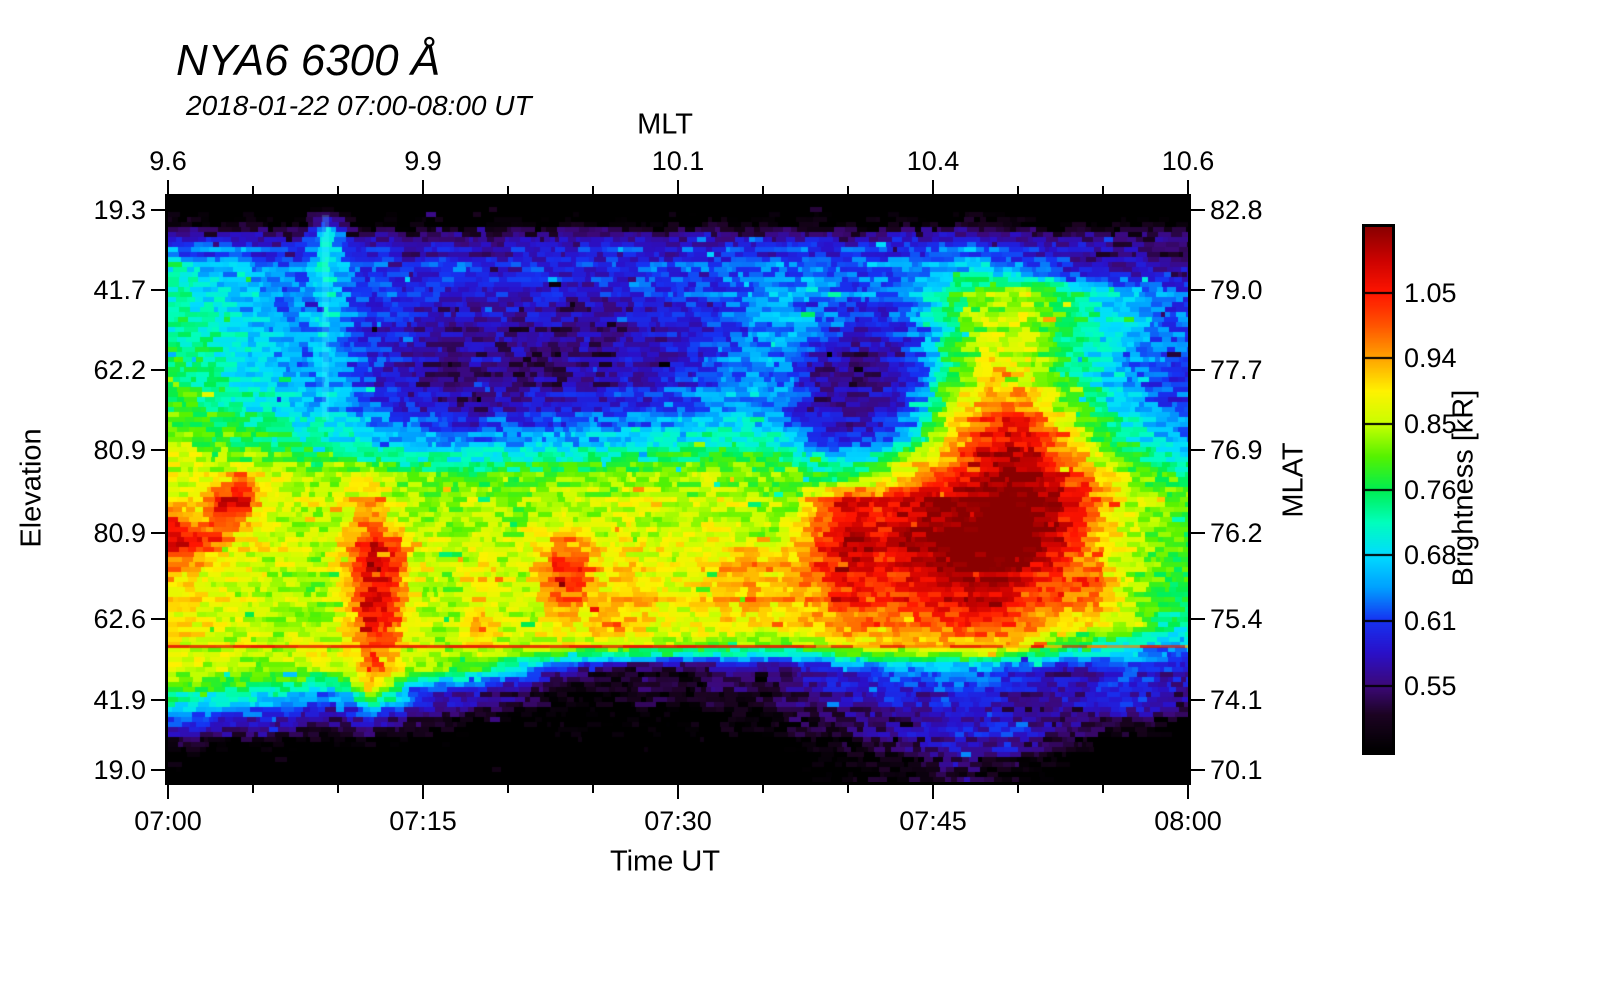 This screenshot has height=1000, width=1600. I want to click on page-subtitle: 2018-01-22 07:00-08:00 UT, so click(359, 105).